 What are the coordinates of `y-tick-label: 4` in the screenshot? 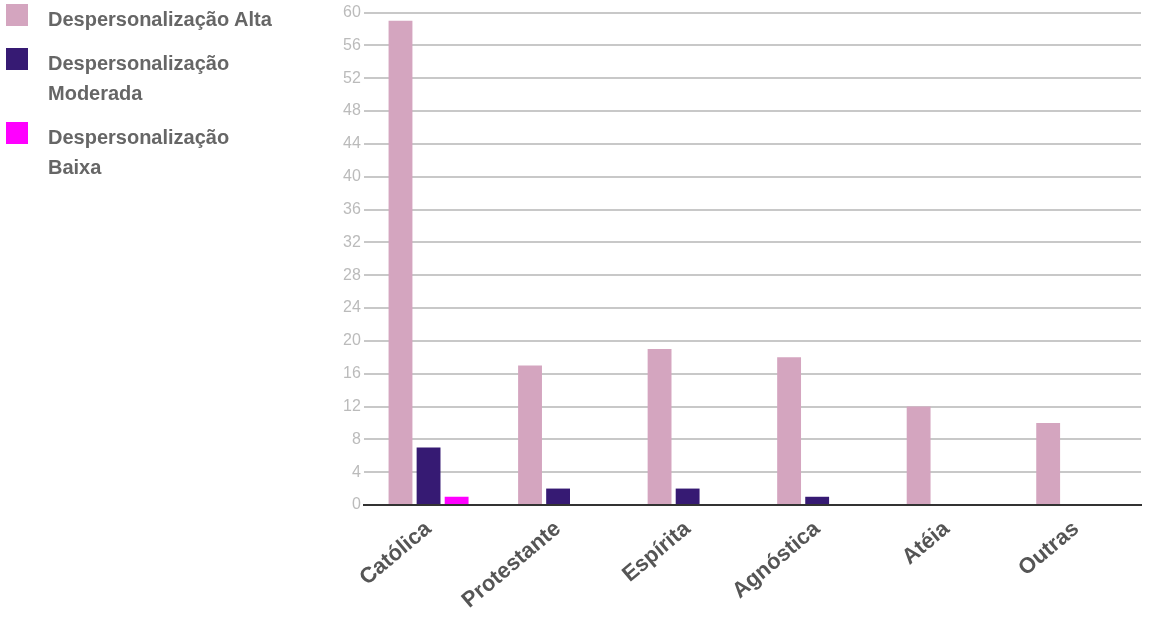 It's located at (356, 471).